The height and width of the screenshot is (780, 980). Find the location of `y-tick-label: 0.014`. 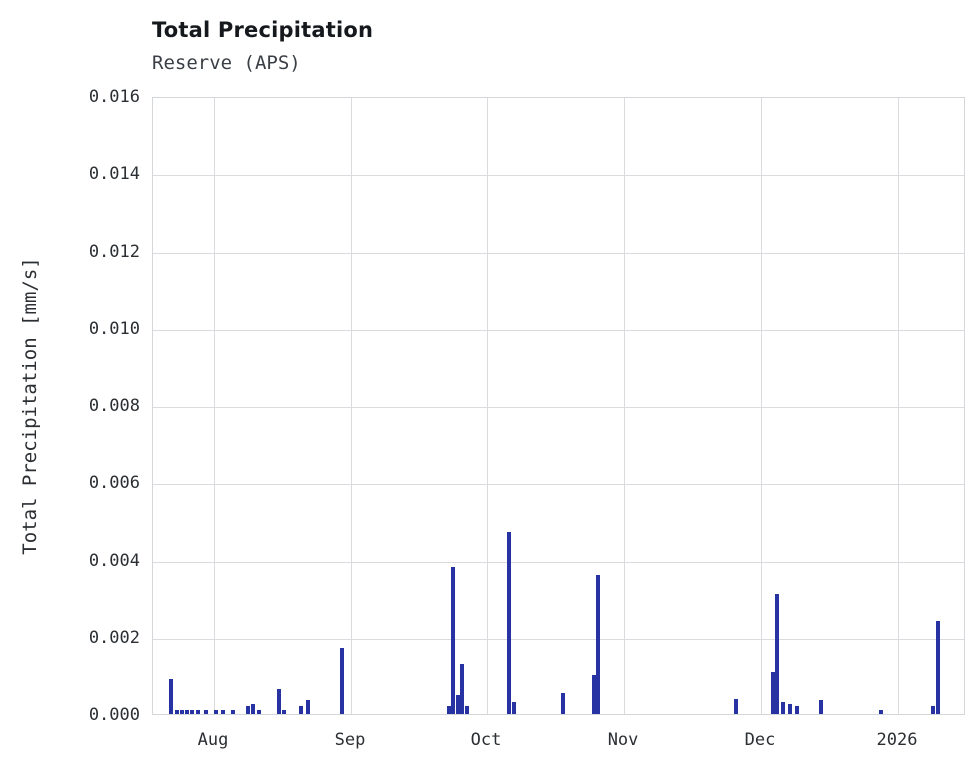

y-tick-label: 0.014 is located at coordinates (114, 174).